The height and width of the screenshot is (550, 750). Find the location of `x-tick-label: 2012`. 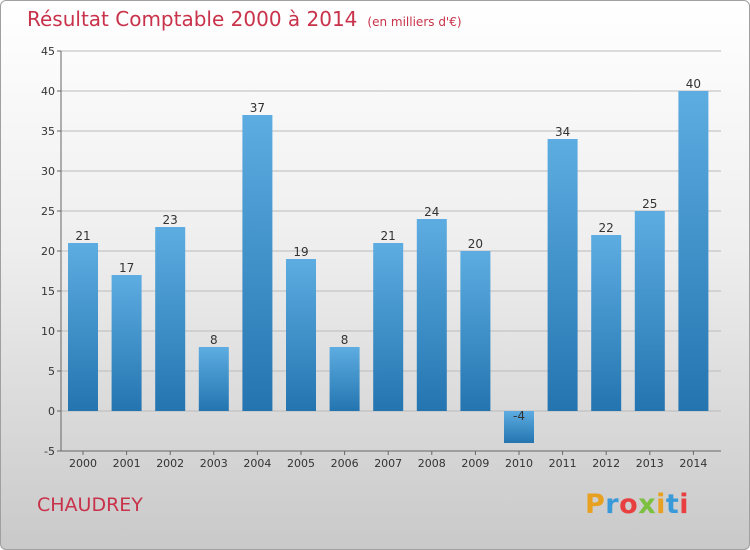

x-tick-label: 2012 is located at coordinates (606, 463).